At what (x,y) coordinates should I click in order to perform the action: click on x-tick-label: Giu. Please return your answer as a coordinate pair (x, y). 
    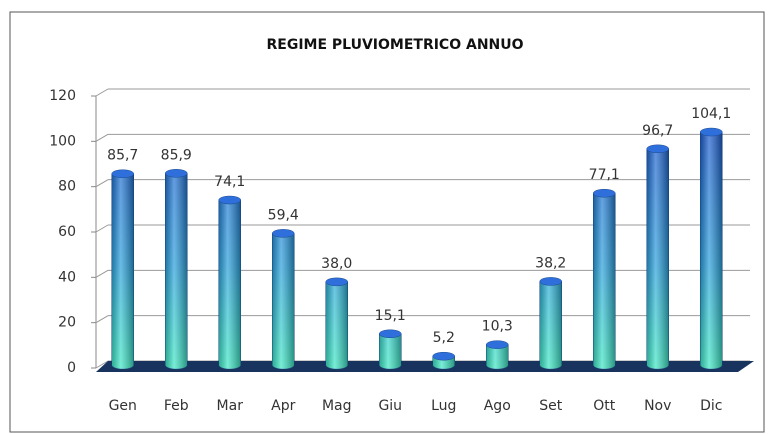
    Looking at the image, I should click on (390, 406).